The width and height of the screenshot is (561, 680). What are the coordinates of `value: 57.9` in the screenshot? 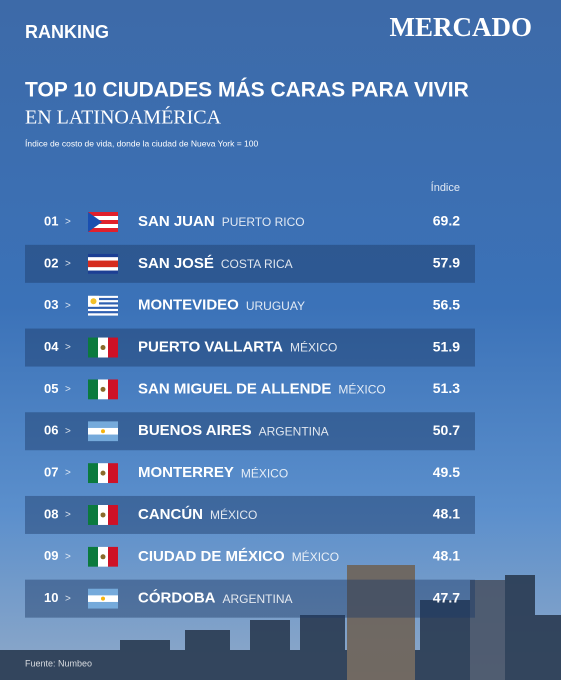 It's located at (446, 263).